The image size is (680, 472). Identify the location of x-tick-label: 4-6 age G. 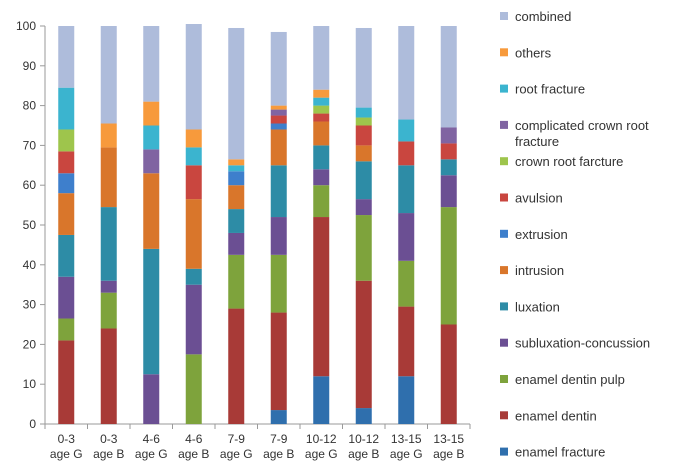
(151, 446).